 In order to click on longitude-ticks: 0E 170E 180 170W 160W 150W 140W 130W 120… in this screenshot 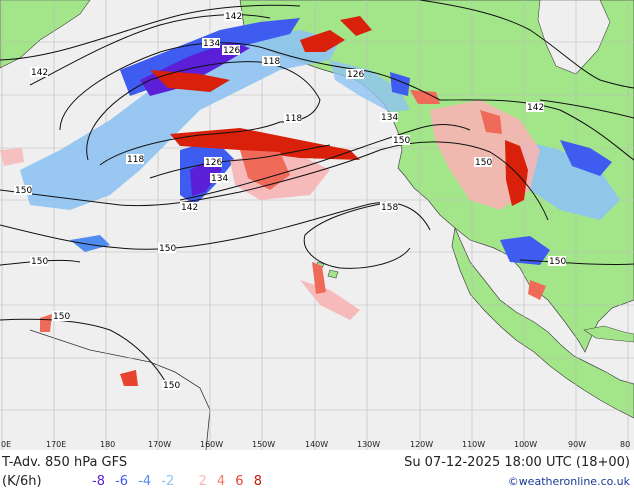, I will do `click(315, 444)`.